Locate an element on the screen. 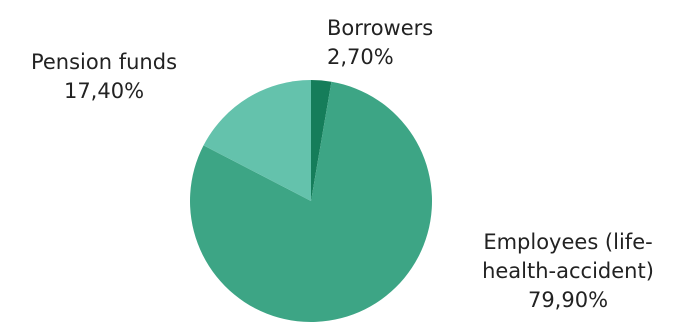 Image resolution: width=689 pixels, height=329 pixels. slice-value-pension-funds: 17,40% is located at coordinates (104, 91).